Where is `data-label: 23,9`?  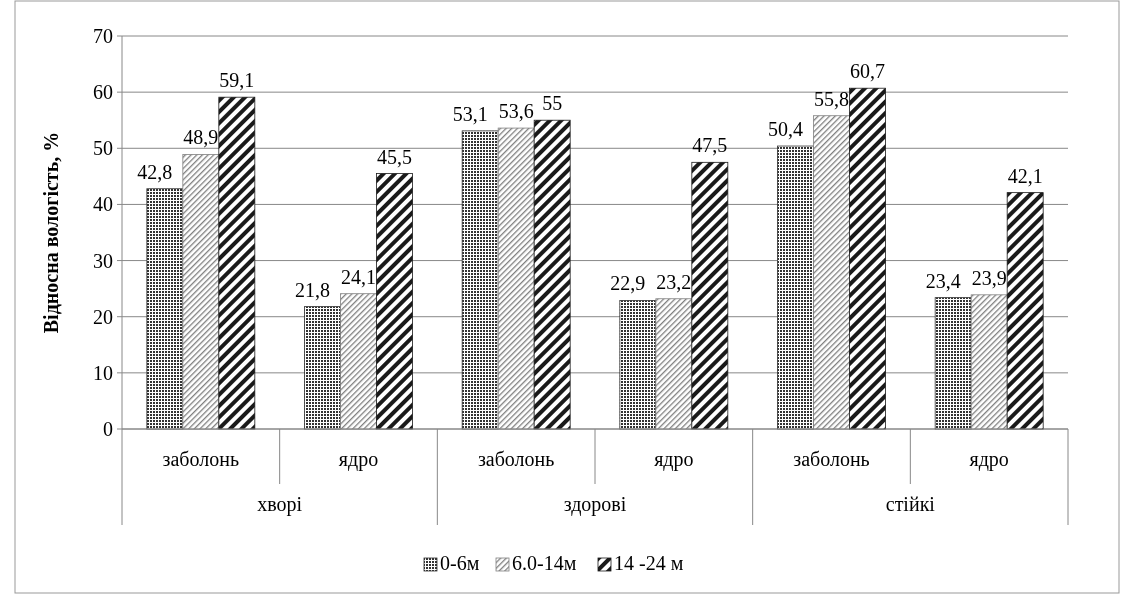
data-label: 23,9 is located at coordinates (989, 277).